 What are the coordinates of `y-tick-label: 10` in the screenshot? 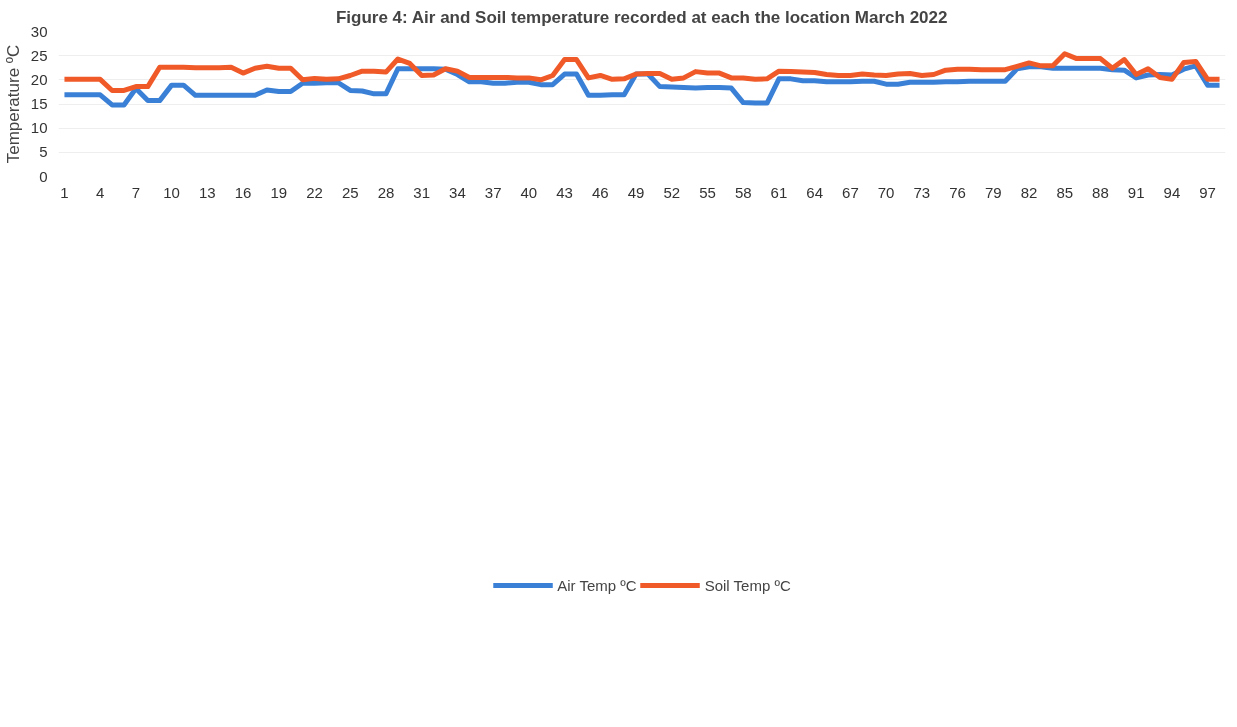 It's located at (39, 128).